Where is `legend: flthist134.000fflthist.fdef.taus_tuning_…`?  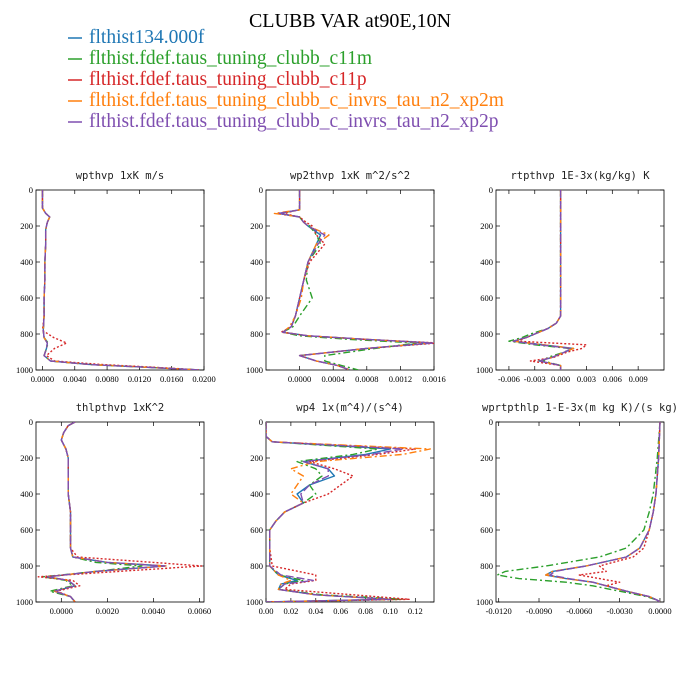
legend: flthist134.000fflthist.fdef.taus_tuning_… is located at coordinates (286, 79).